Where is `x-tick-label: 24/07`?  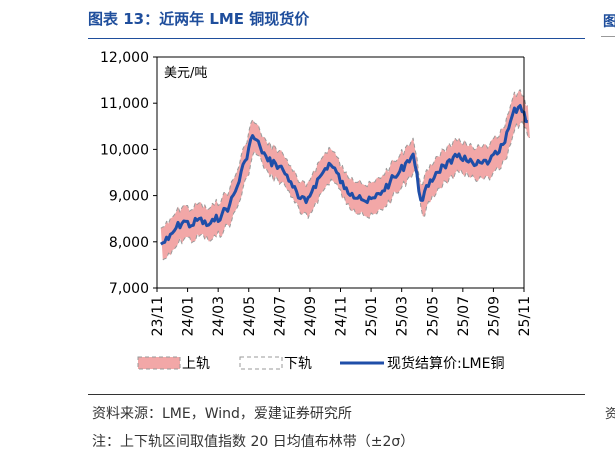 x-tick-label: 24/07 is located at coordinates (280, 316).